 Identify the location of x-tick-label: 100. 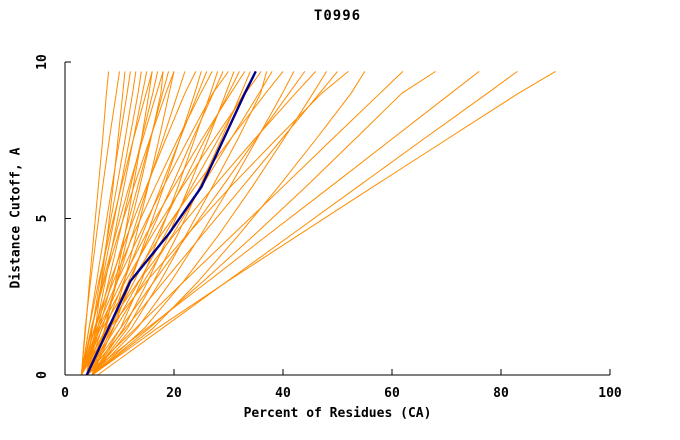
(610, 393).